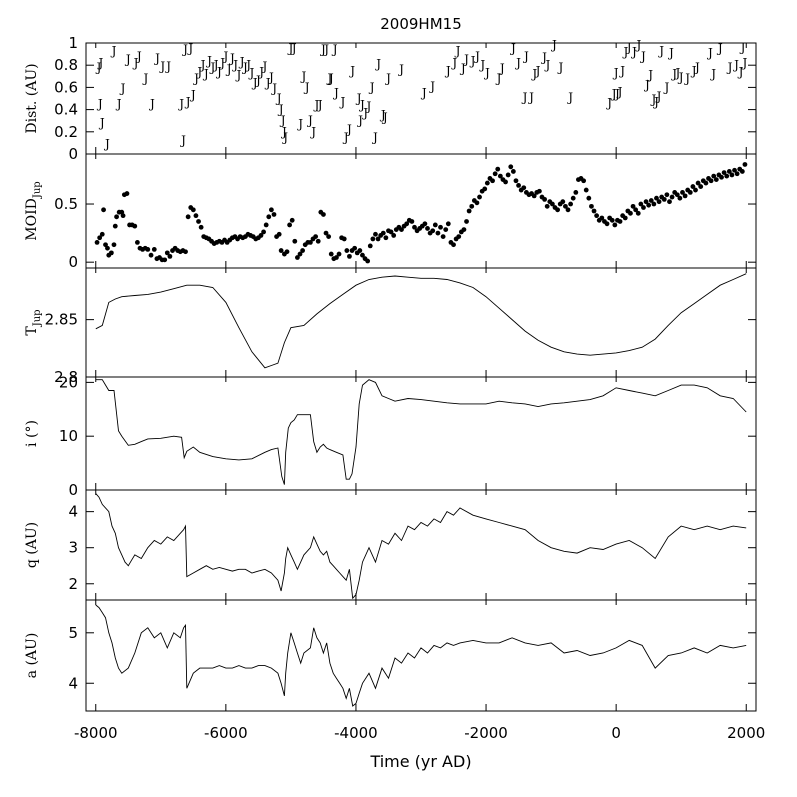  What do you see at coordinates (33, 210) in the screenshot?
I see `y-axis-label: MOIDJup` at bounding box center [33, 210].